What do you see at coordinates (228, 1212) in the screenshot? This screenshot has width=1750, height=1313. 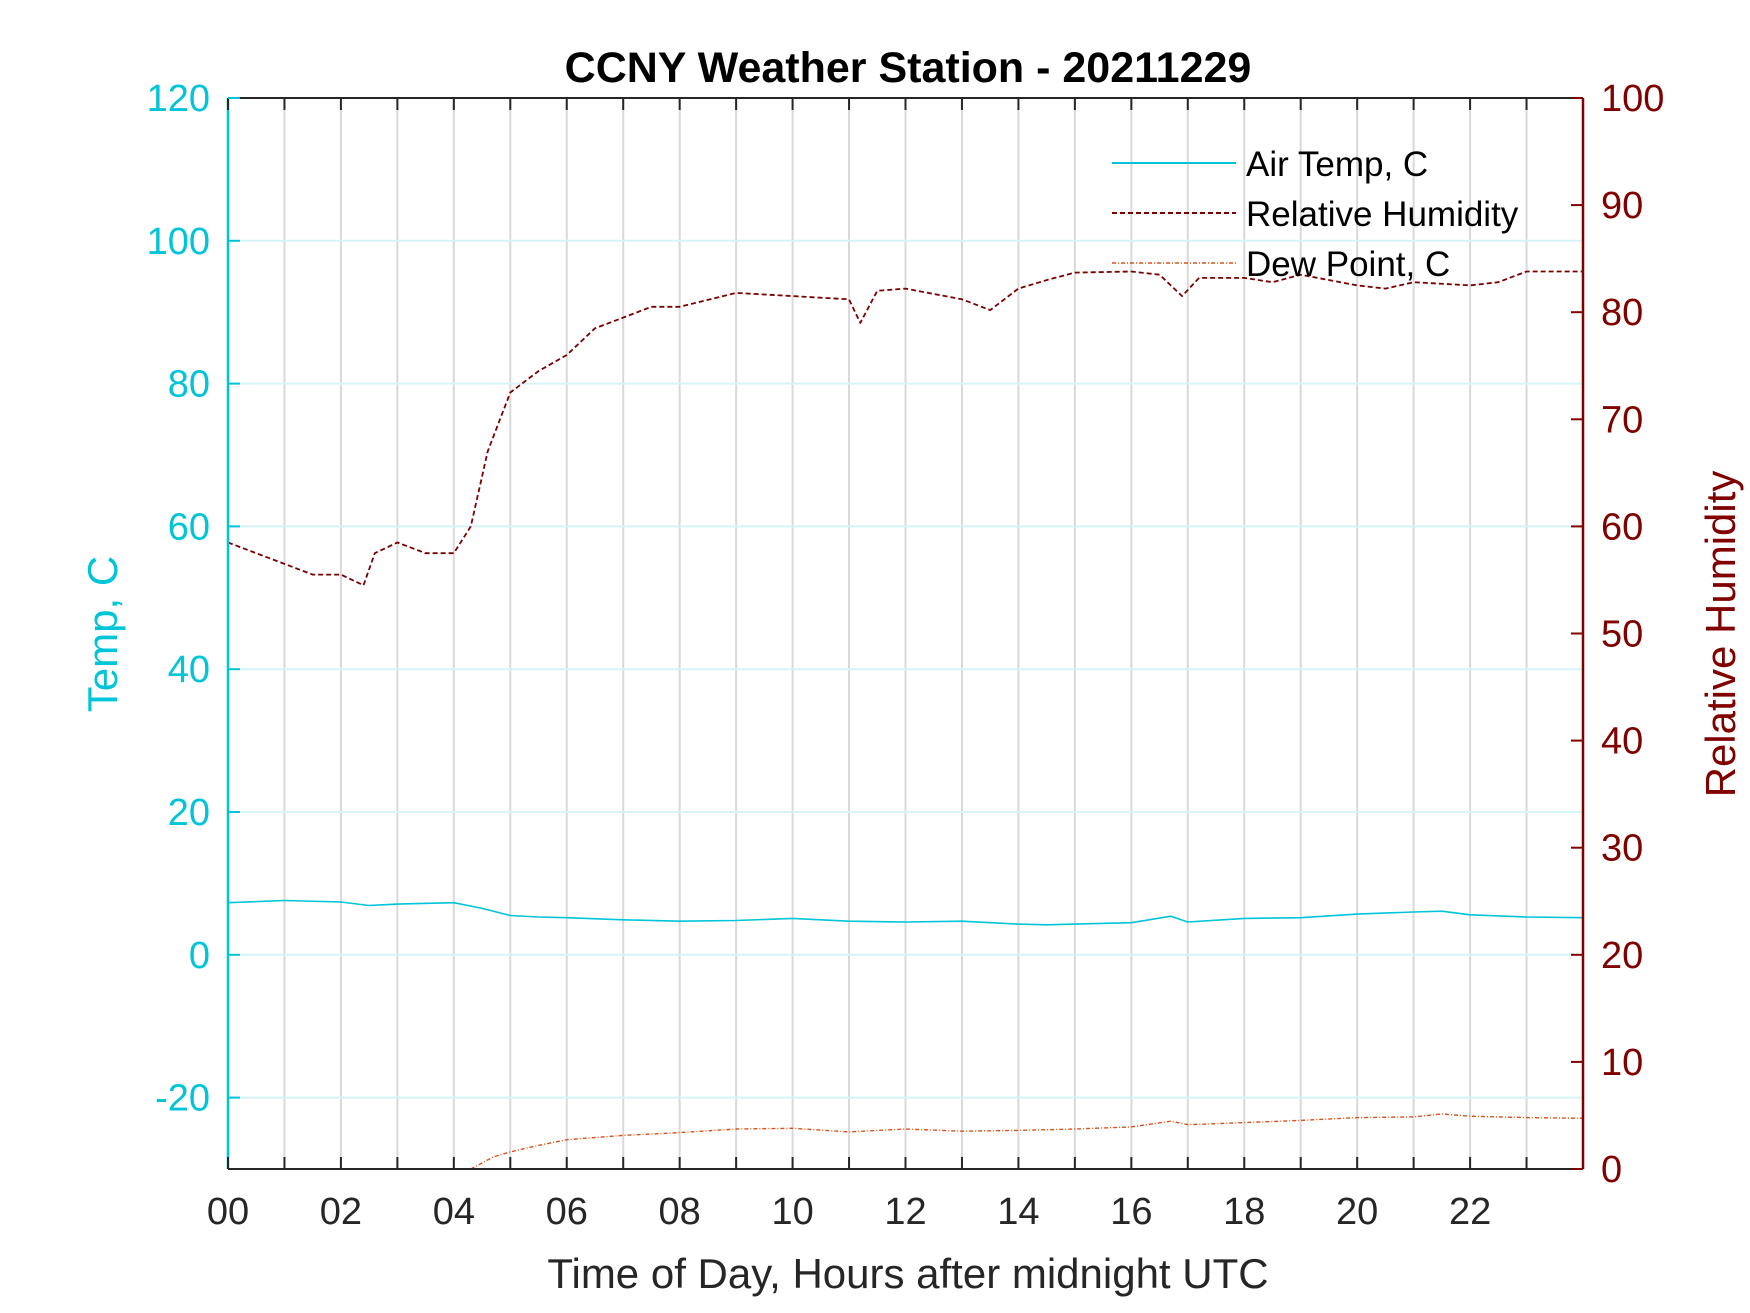 I see `x-tick-label: 00` at bounding box center [228, 1212].